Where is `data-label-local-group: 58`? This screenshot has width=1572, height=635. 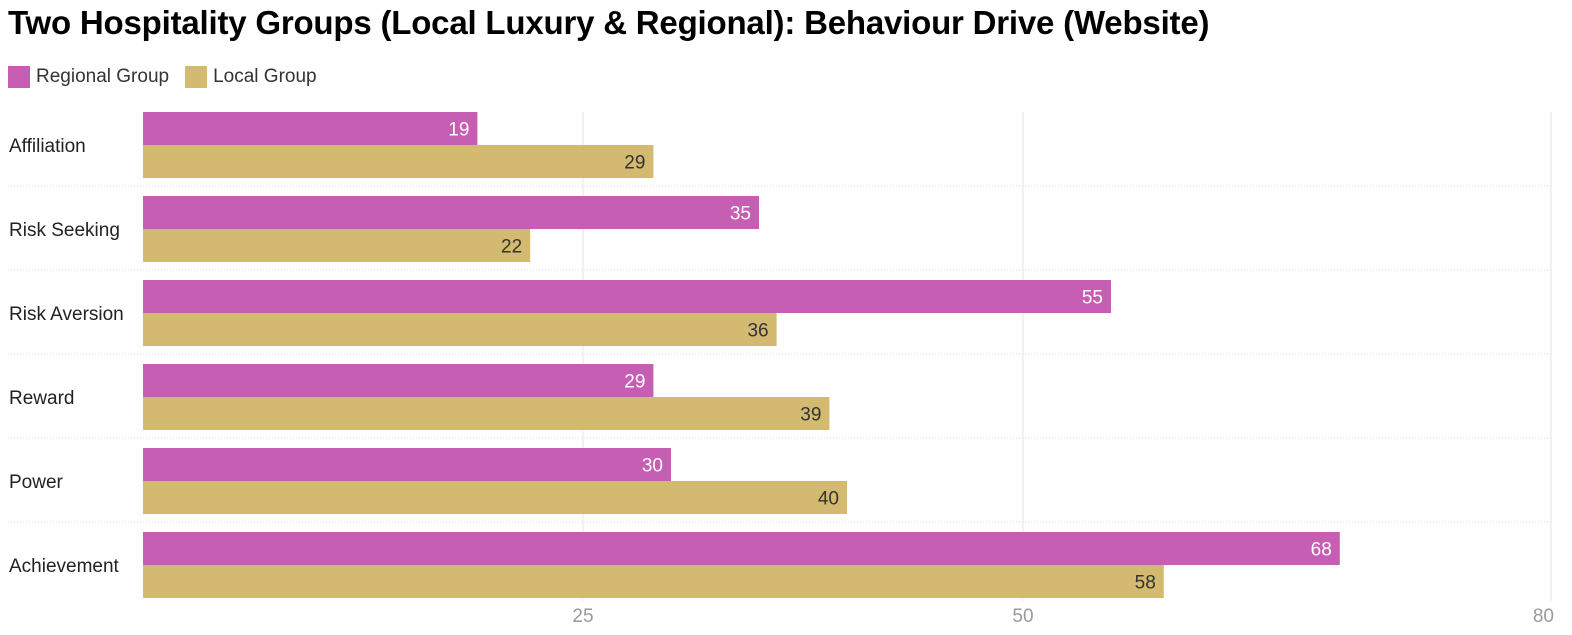 data-label-local-group: 58 is located at coordinates (1145, 583).